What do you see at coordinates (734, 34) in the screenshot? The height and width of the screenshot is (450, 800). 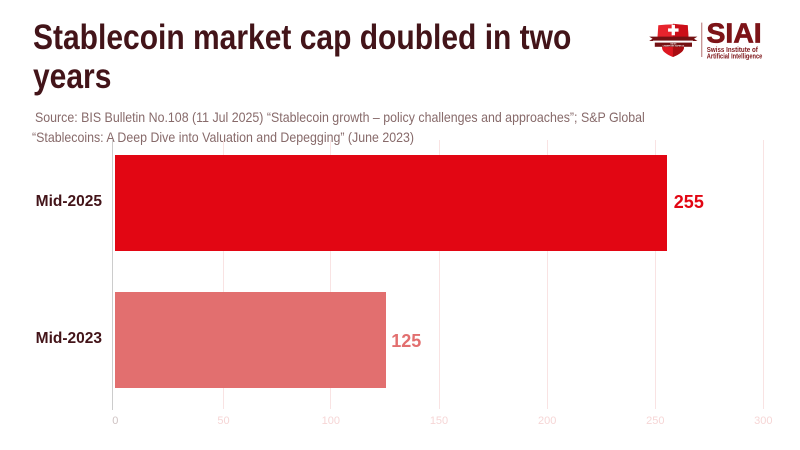 I see `svg-text: SIAI` at bounding box center [734, 34].